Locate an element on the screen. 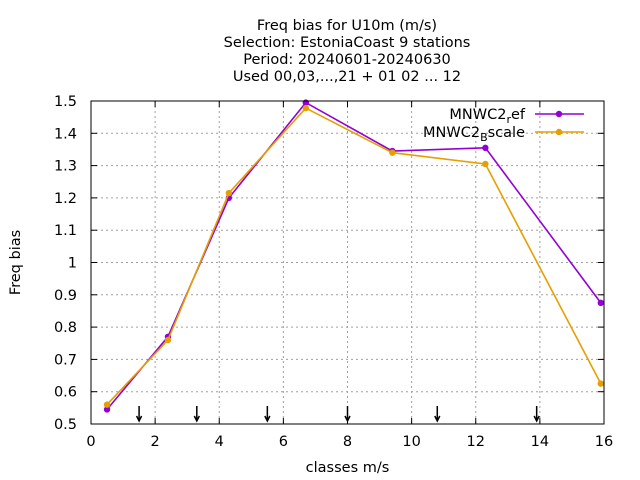 The width and height of the screenshot is (640, 480). y-tick-label: 1.1 is located at coordinates (65, 231).